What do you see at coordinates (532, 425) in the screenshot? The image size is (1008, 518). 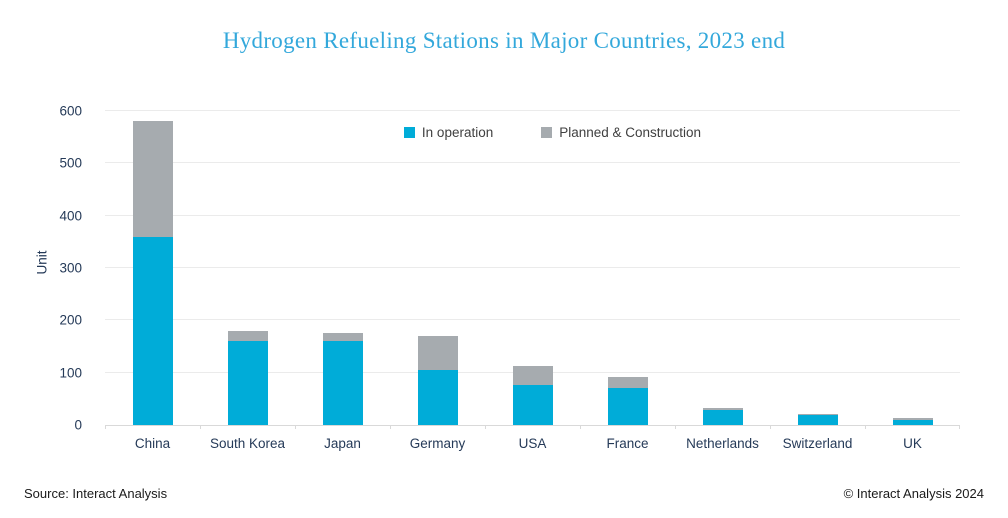 I see `x-axis-line` at bounding box center [532, 425].